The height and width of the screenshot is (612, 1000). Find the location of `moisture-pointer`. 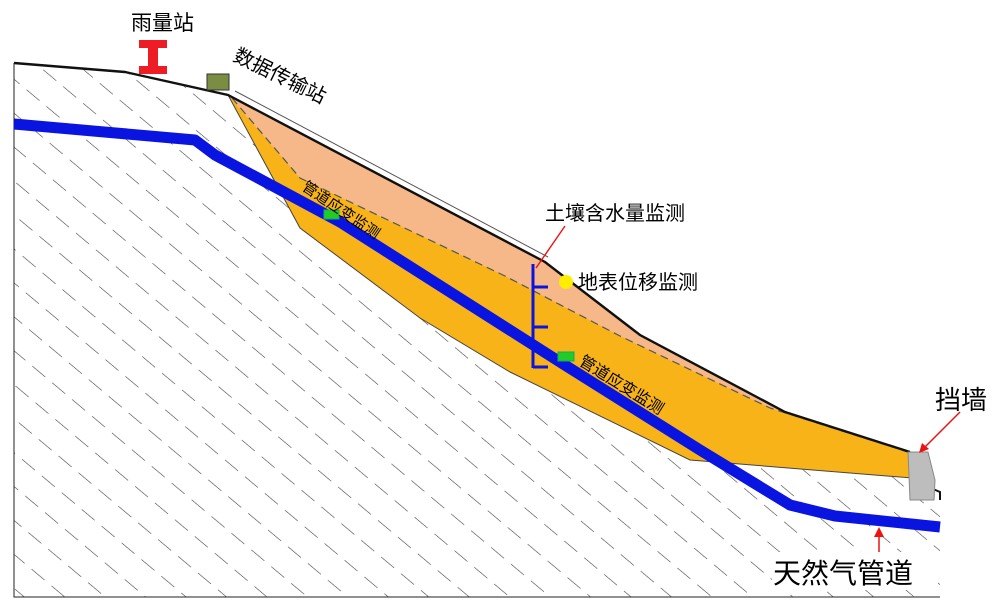

moisture-pointer is located at coordinates (550, 247).